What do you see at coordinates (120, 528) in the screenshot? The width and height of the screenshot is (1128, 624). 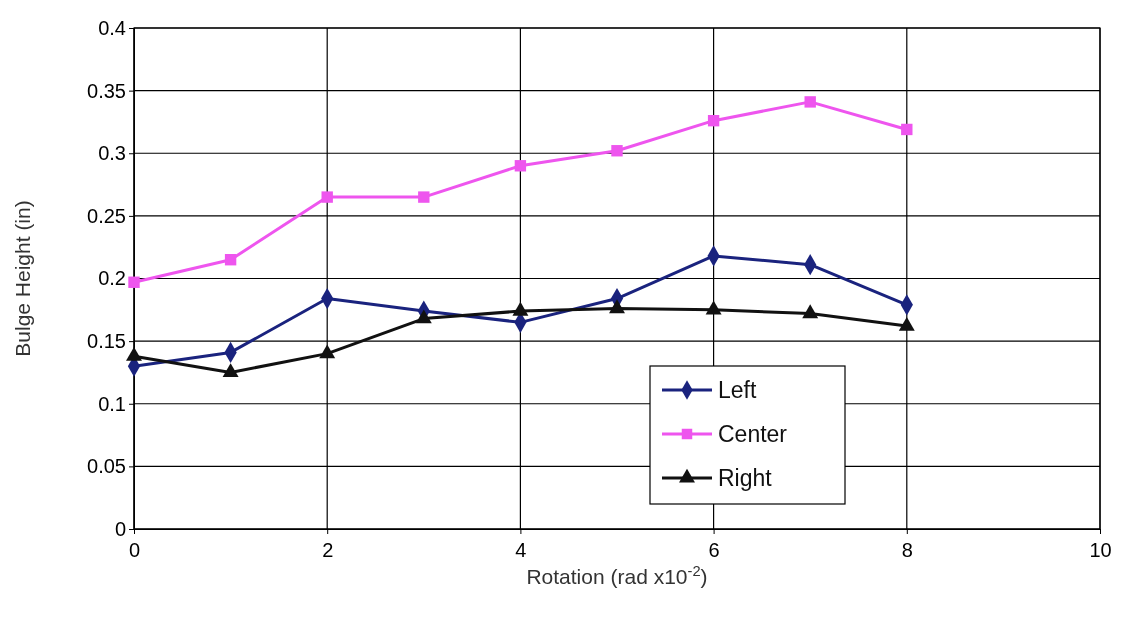 I see `y-tick-label: 0` at bounding box center [120, 528].